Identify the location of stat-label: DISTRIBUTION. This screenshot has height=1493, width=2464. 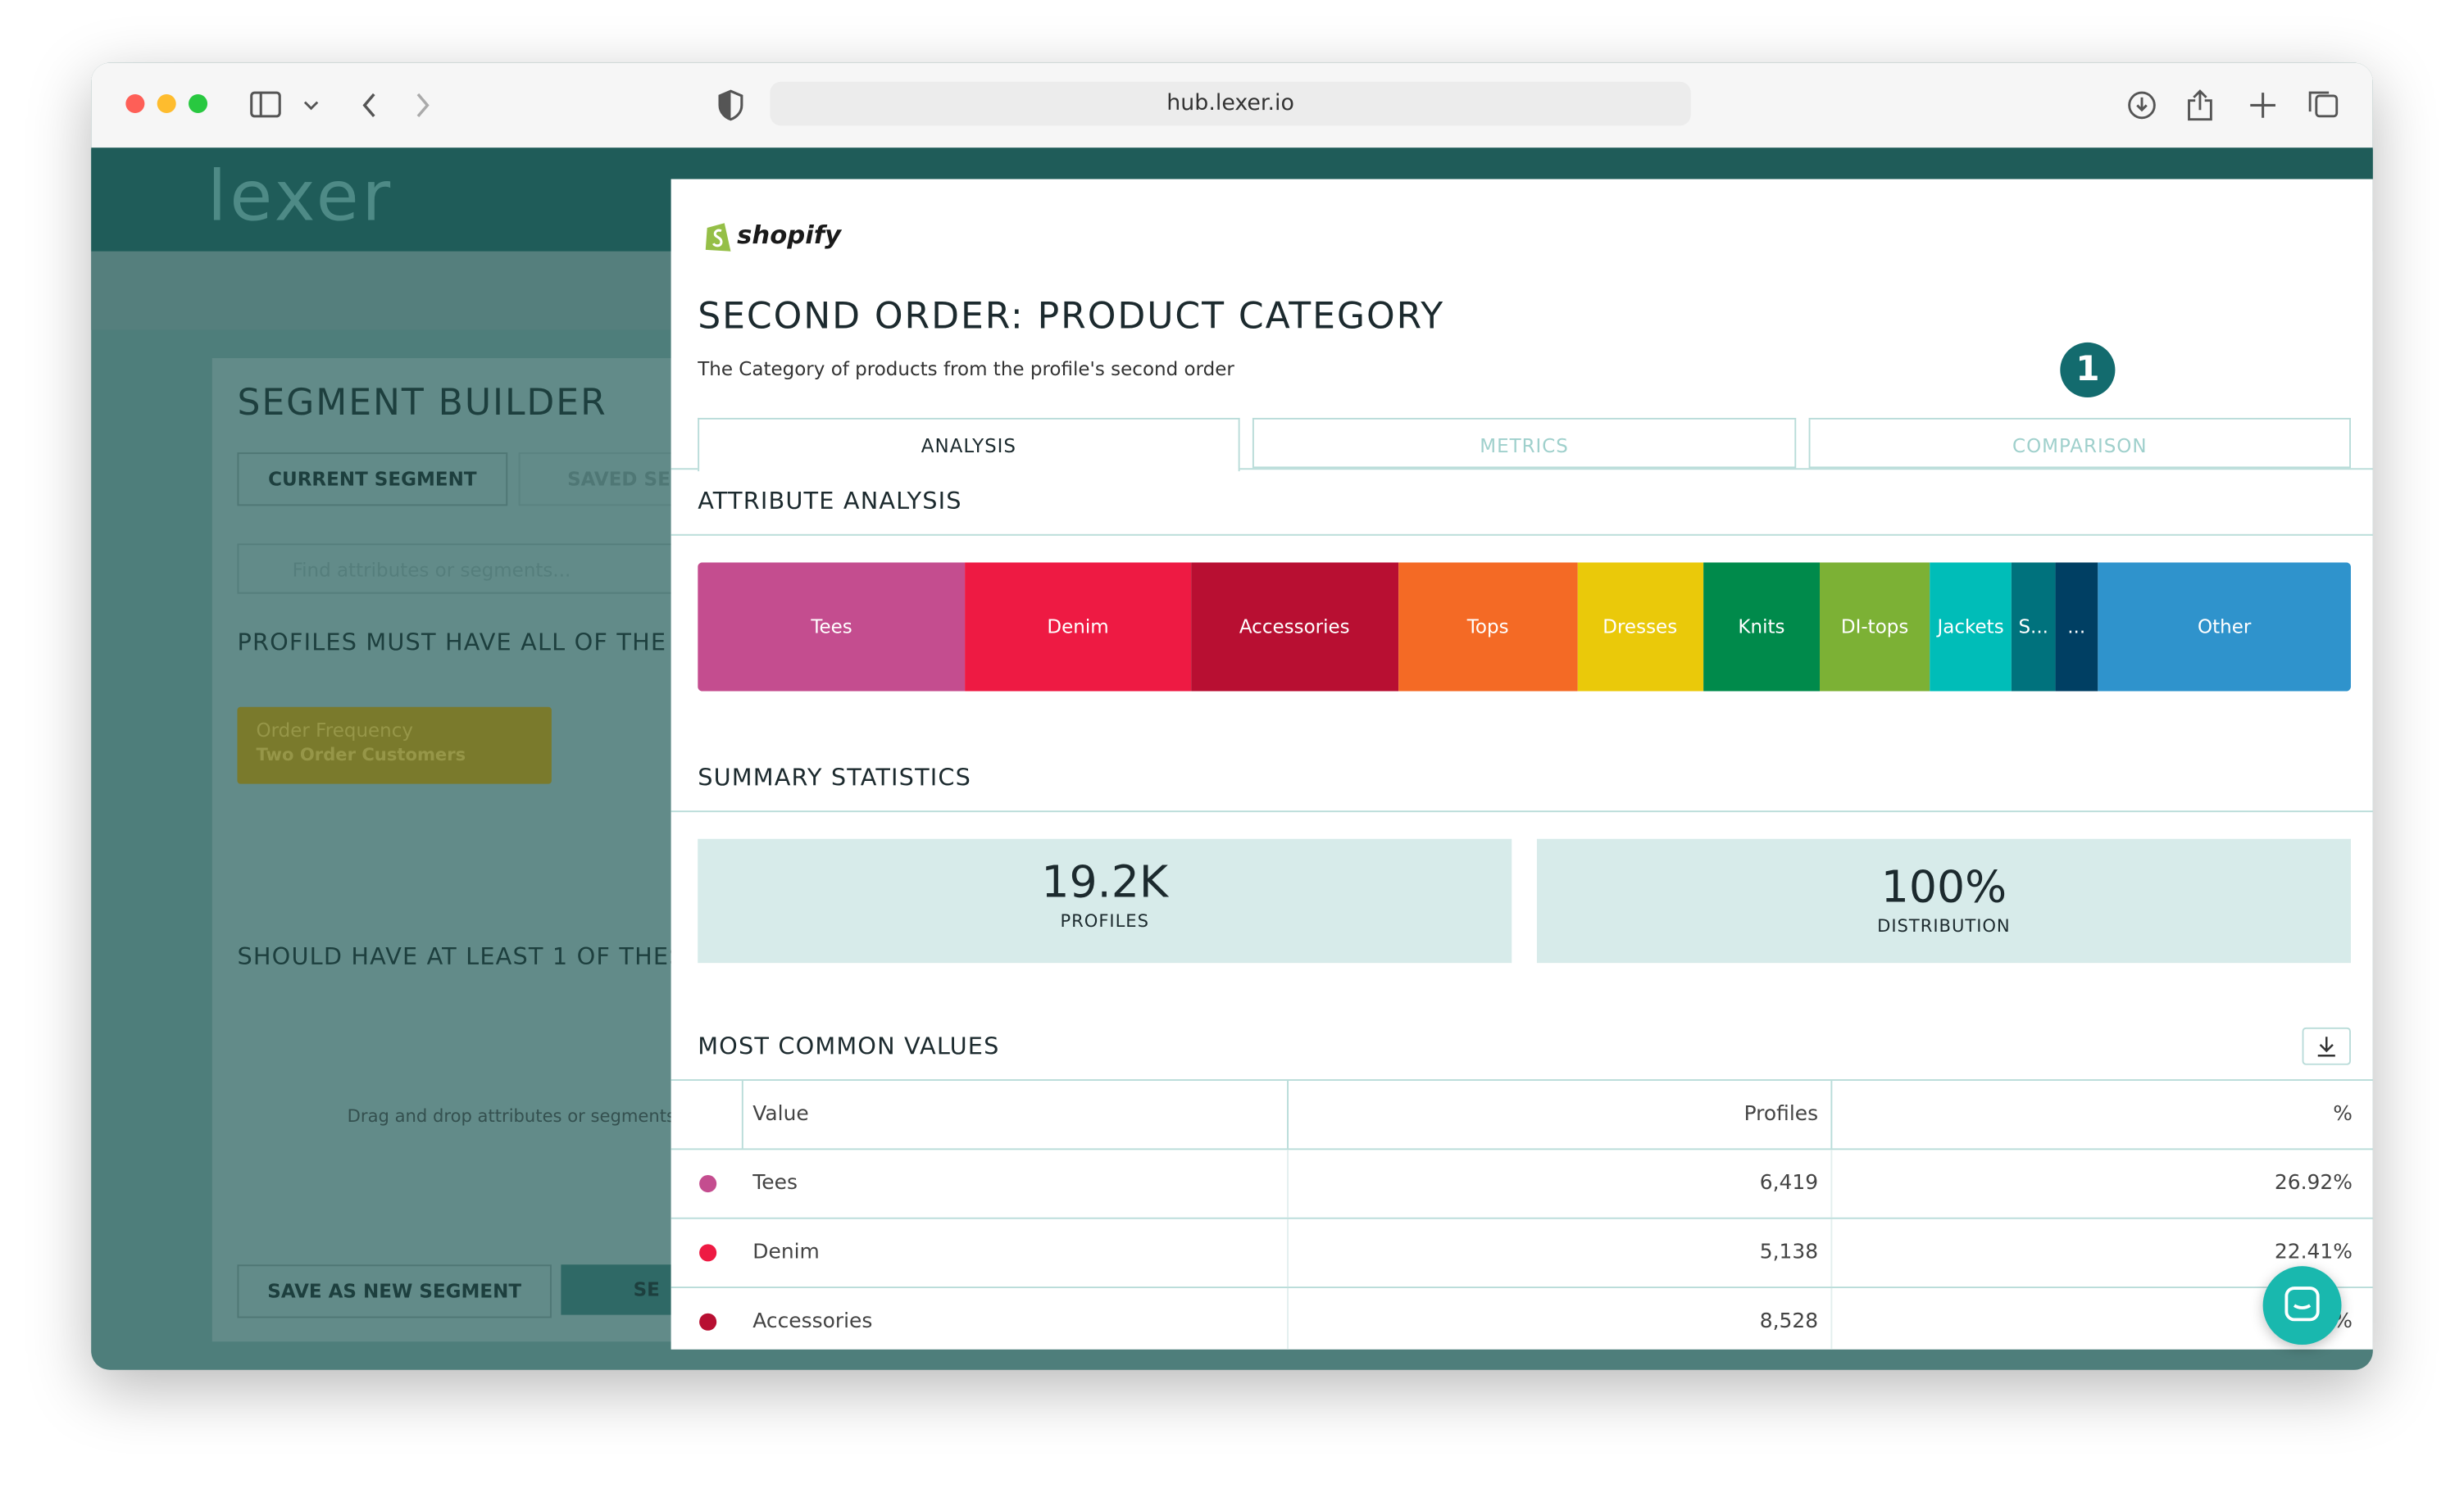
(1944, 926).